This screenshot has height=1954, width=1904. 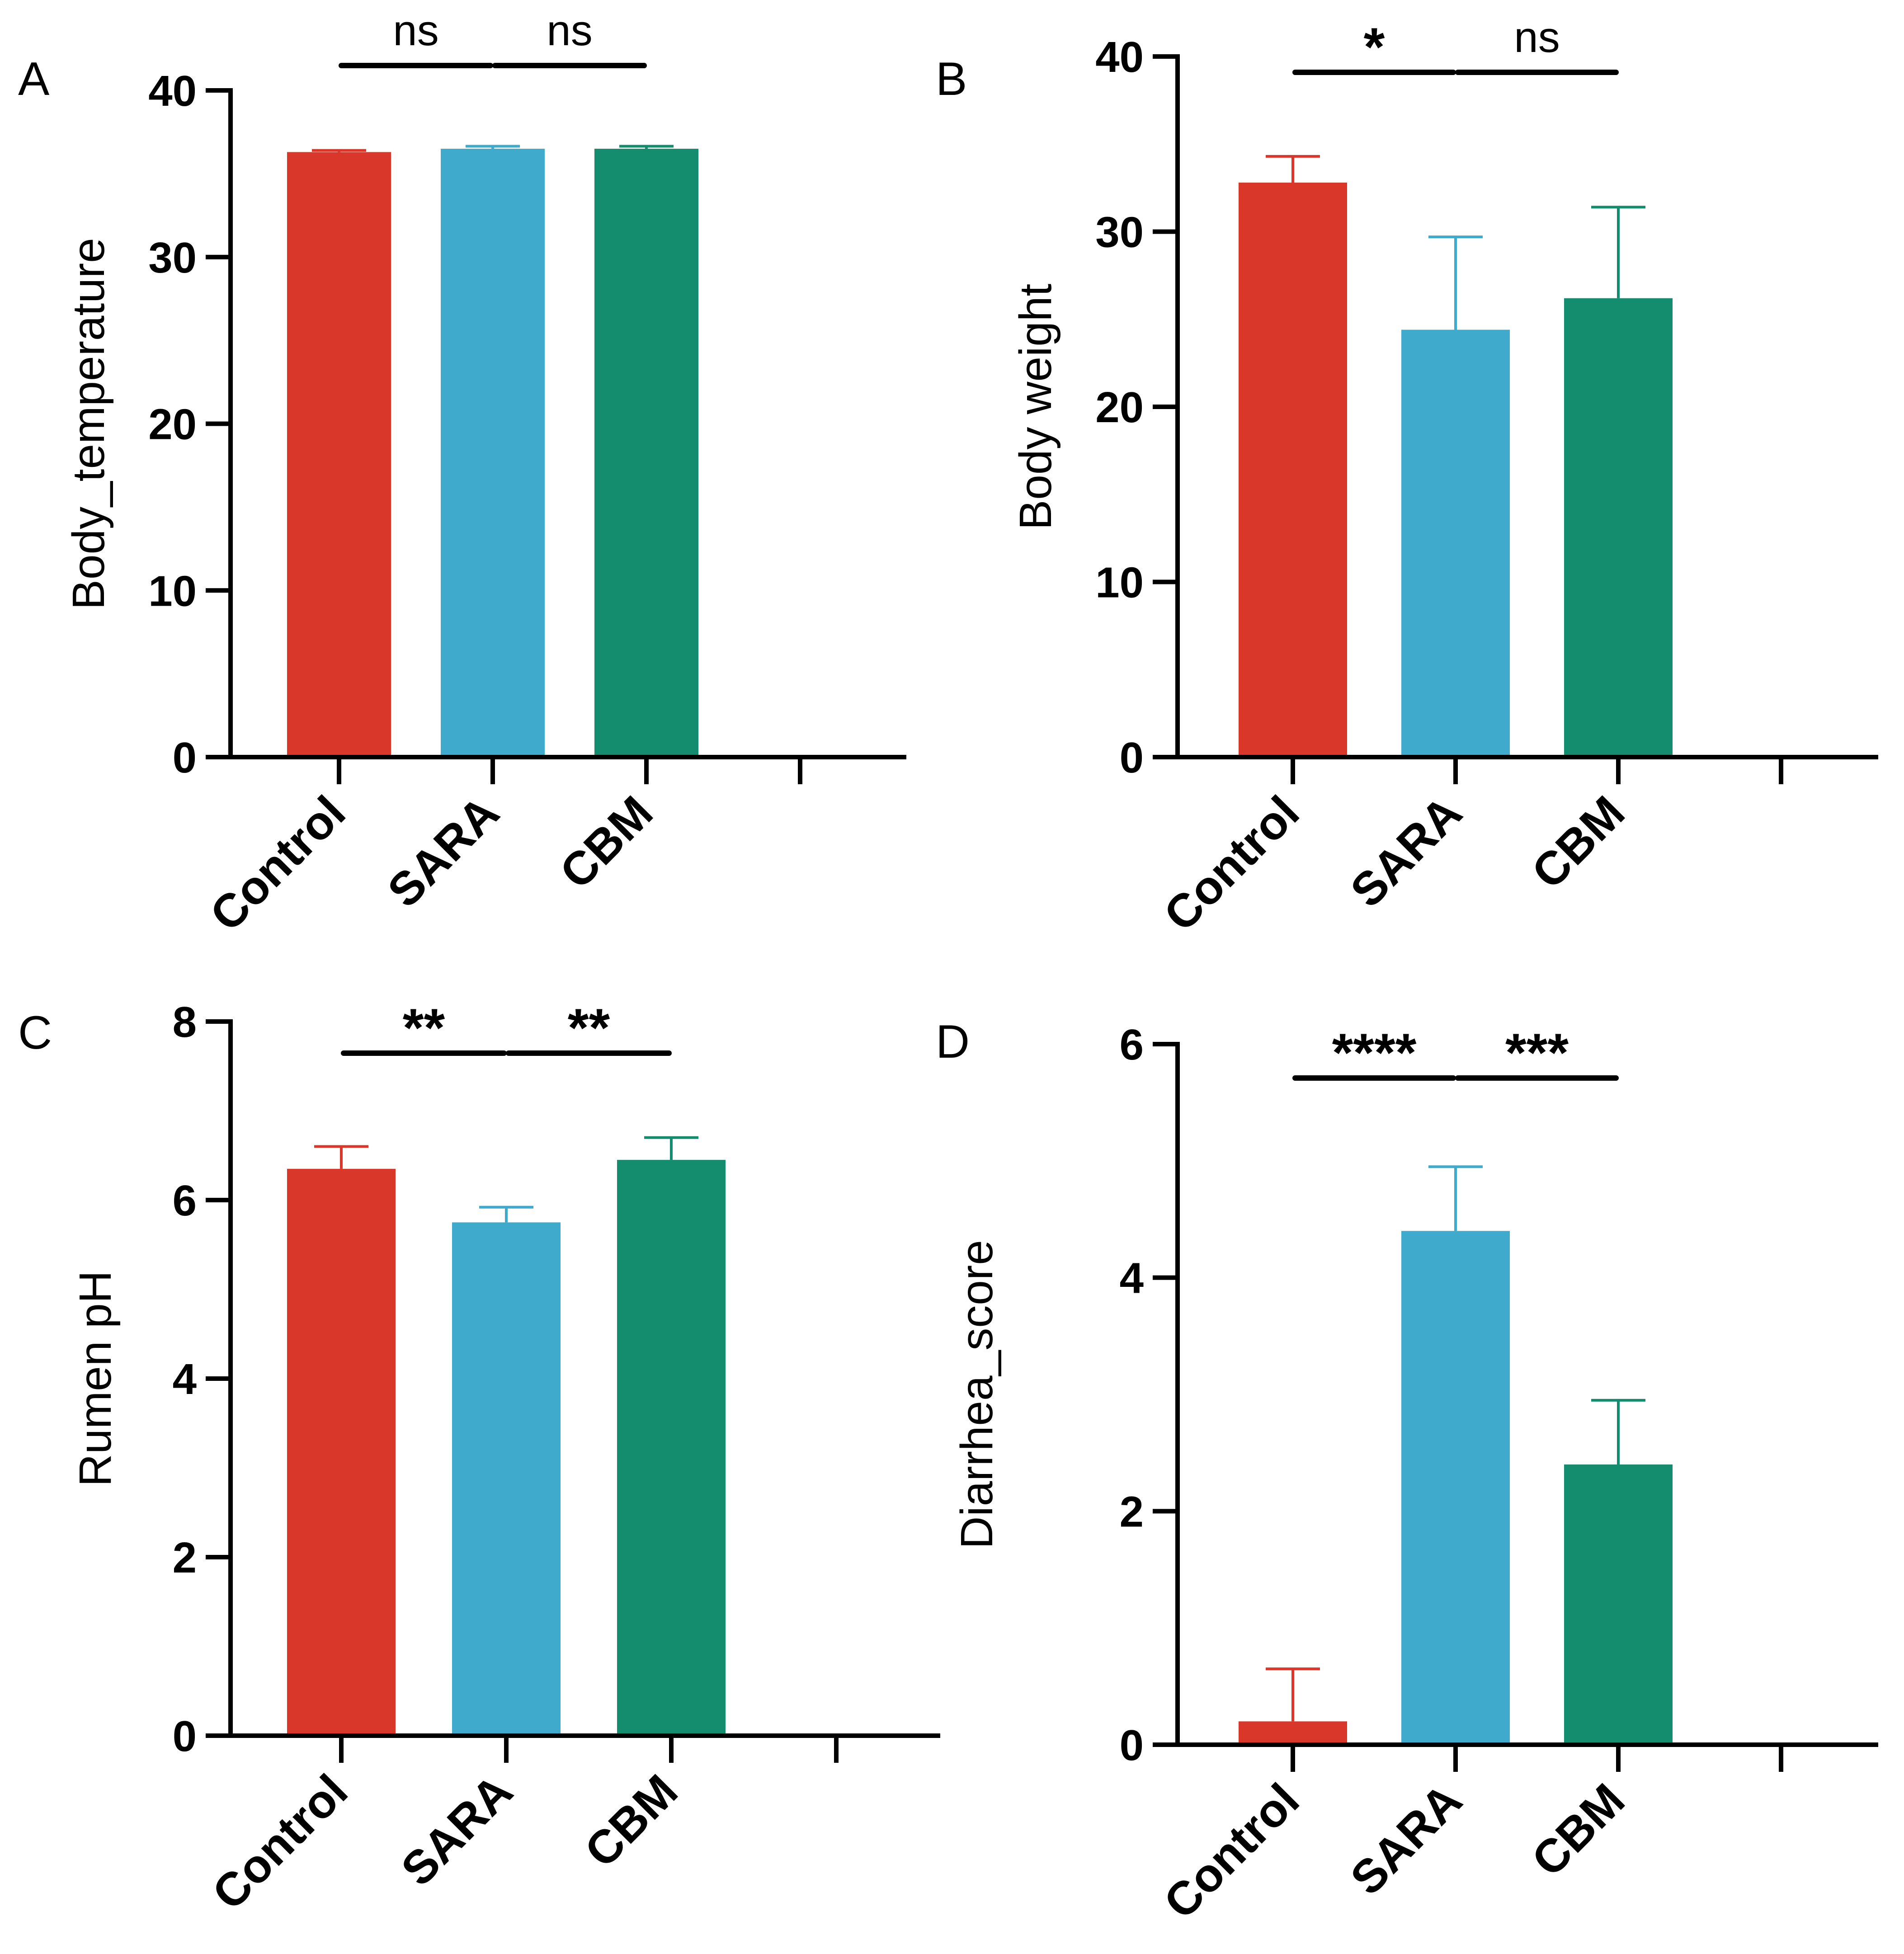 I want to click on significance-2: ***, so click(x=1537, y=1053).